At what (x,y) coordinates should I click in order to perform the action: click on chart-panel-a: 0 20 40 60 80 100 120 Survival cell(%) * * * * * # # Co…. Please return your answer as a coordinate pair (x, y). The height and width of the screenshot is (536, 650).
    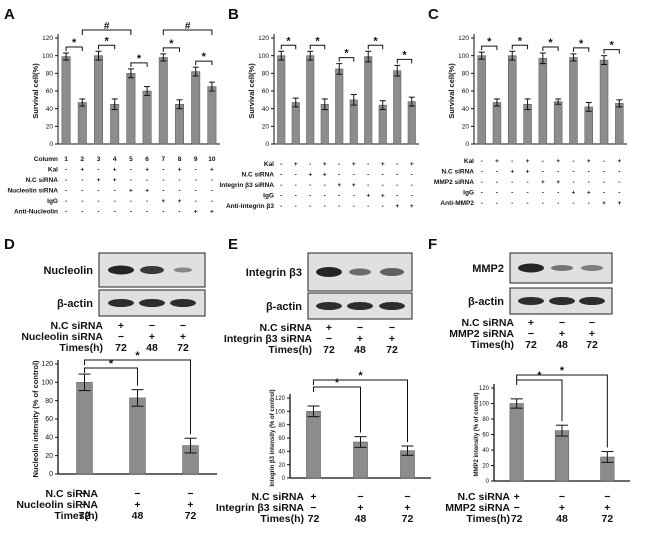
    Looking at the image, I should click on (113, 118).